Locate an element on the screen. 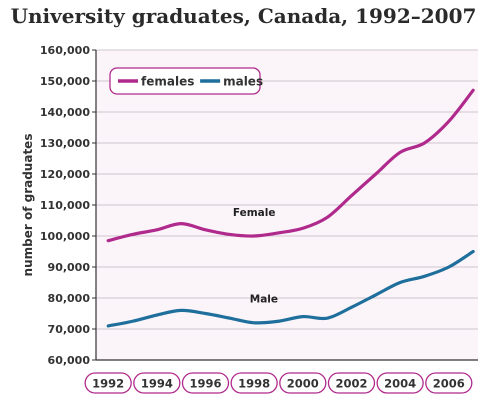 This screenshot has height=404, width=487. x-tick-label: 2000 is located at coordinates (303, 384).